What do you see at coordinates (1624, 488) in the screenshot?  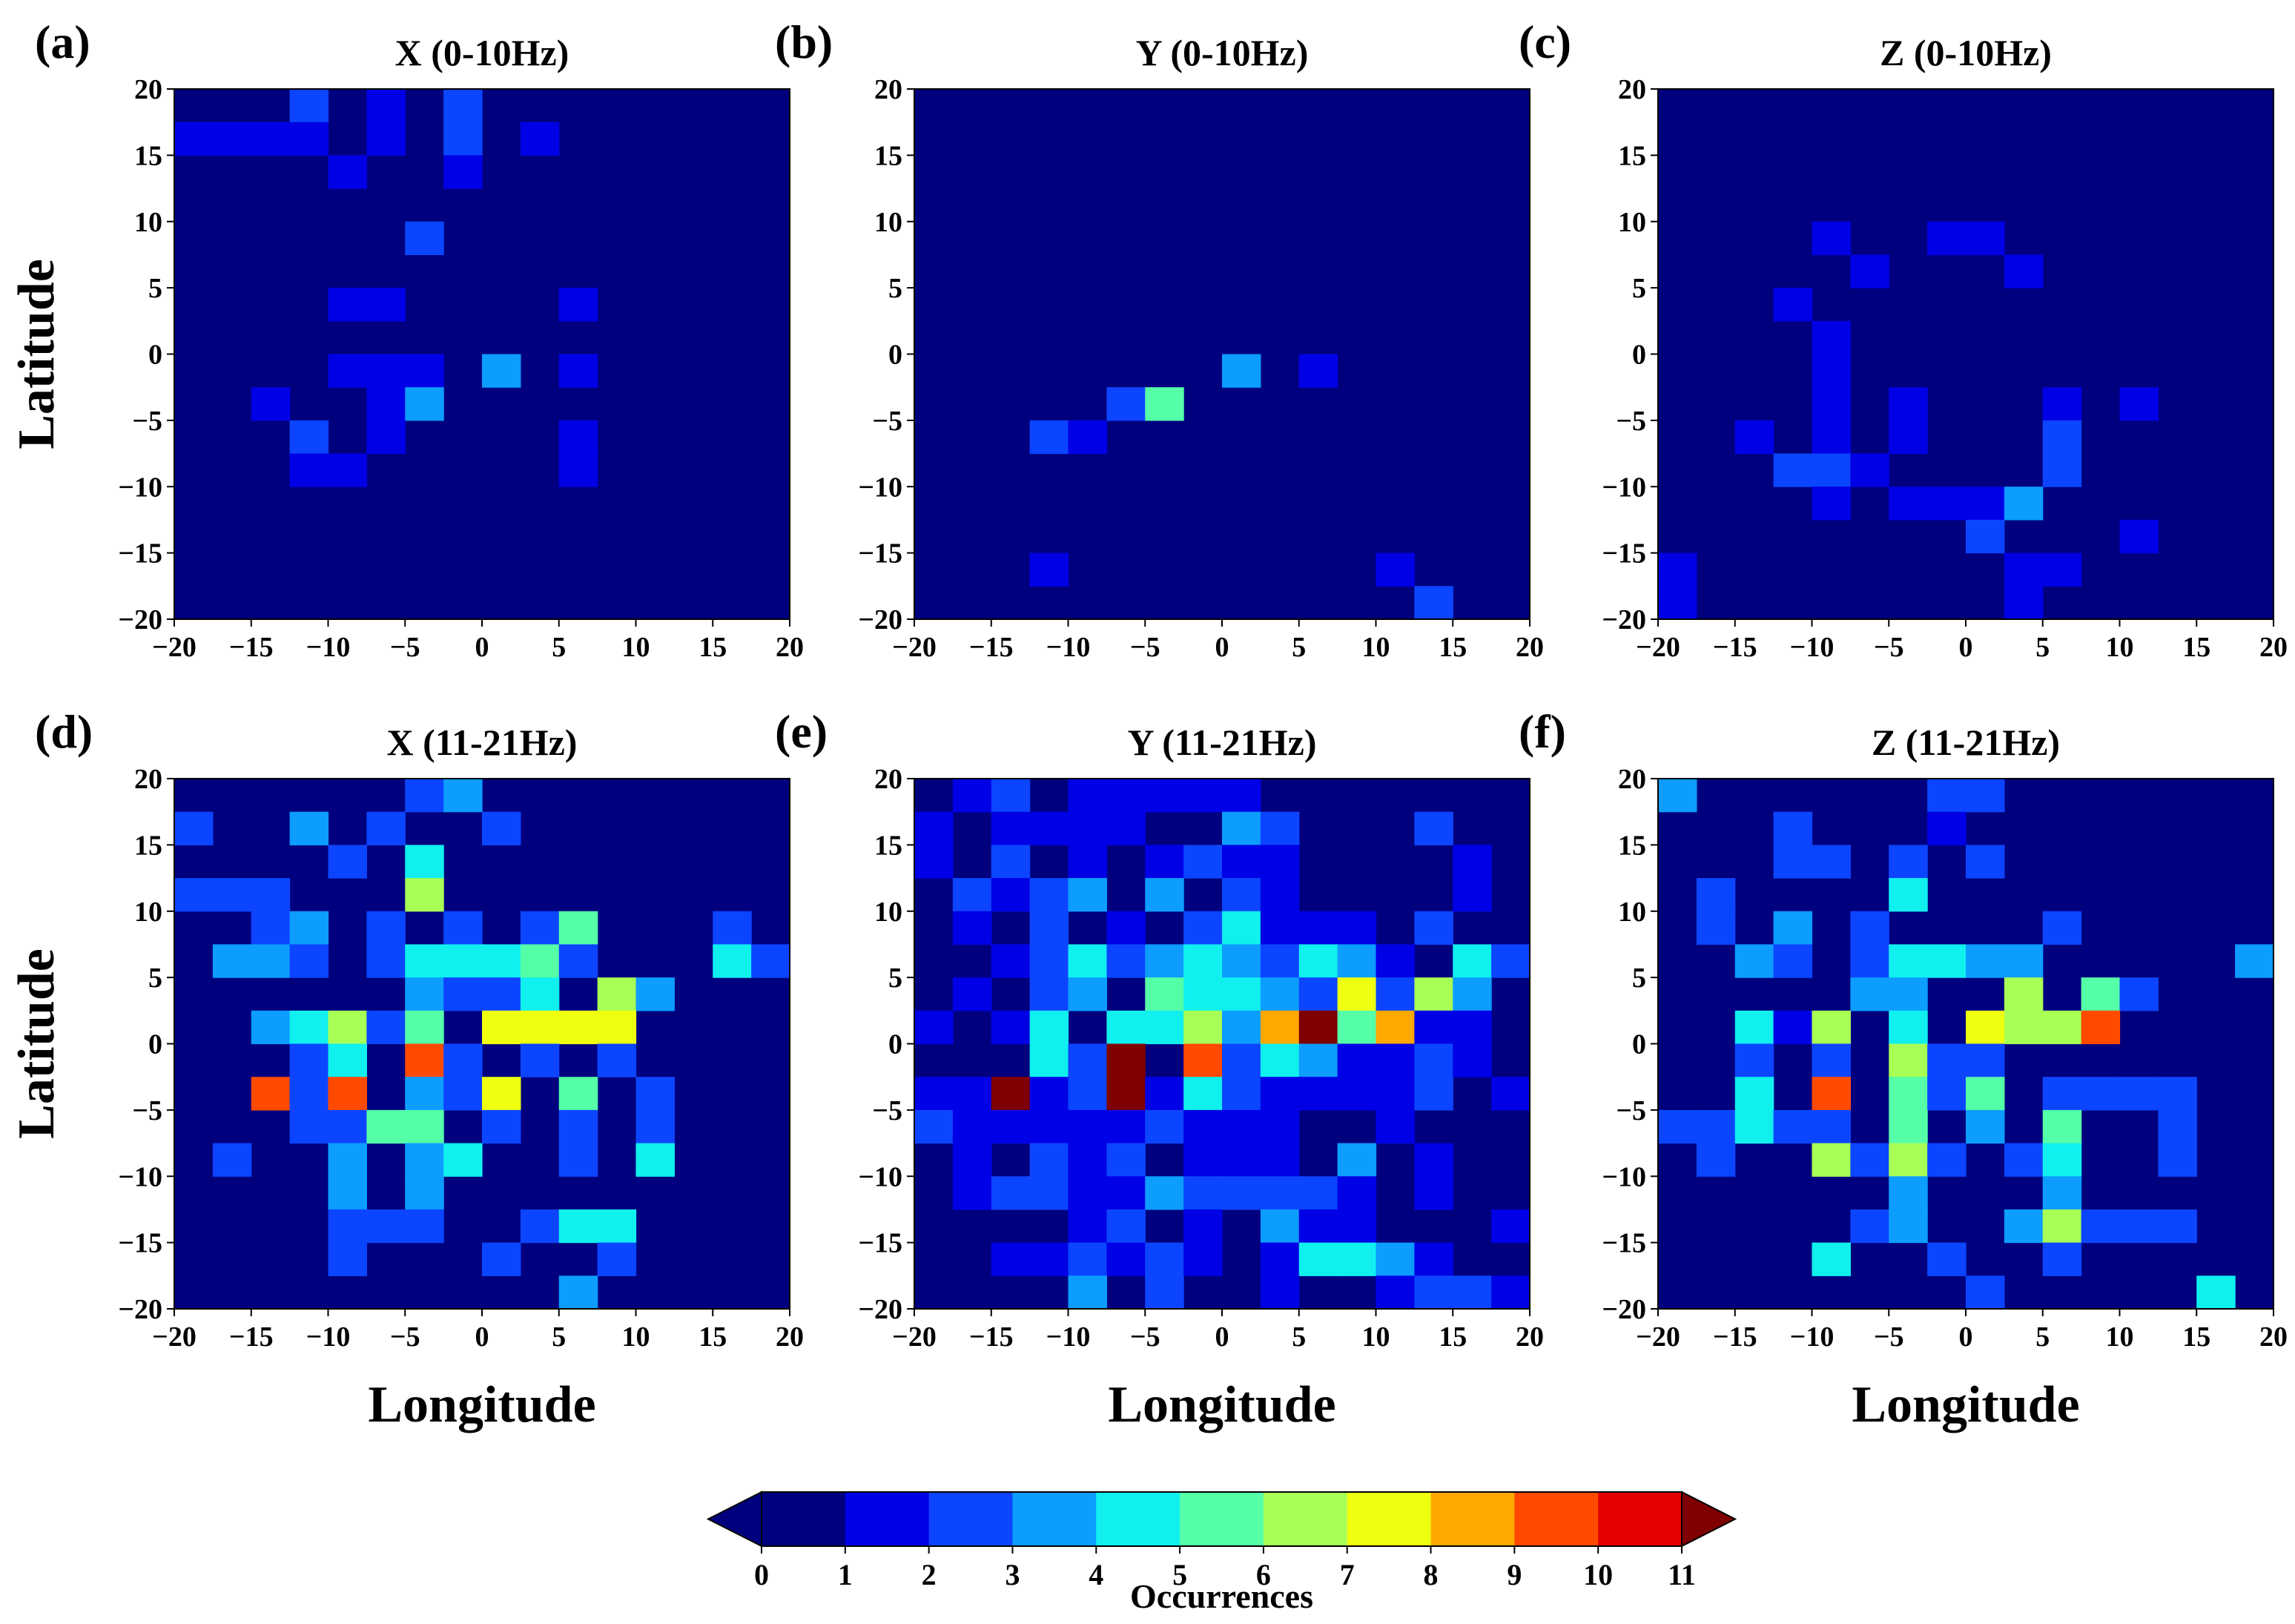 I see `y-tick-label: −10` at bounding box center [1624, 488].